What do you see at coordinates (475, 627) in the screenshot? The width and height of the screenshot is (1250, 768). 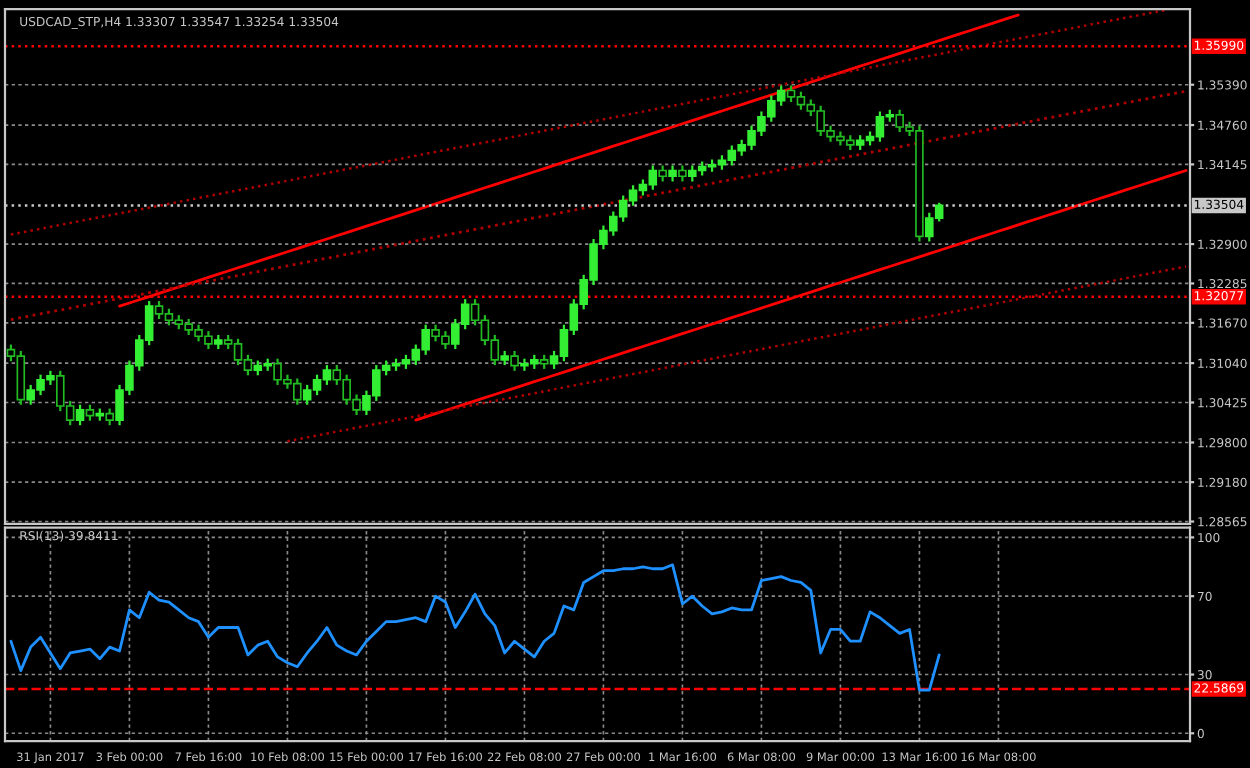 I see `line-series` at bounding box center [475, 627].